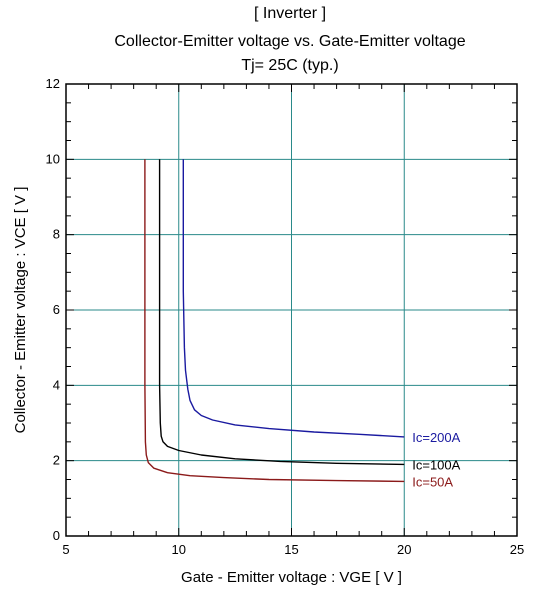  Describe the element at coordinates (517, 549) in the screenshot. I see `x-tick-label: 25` at that location.